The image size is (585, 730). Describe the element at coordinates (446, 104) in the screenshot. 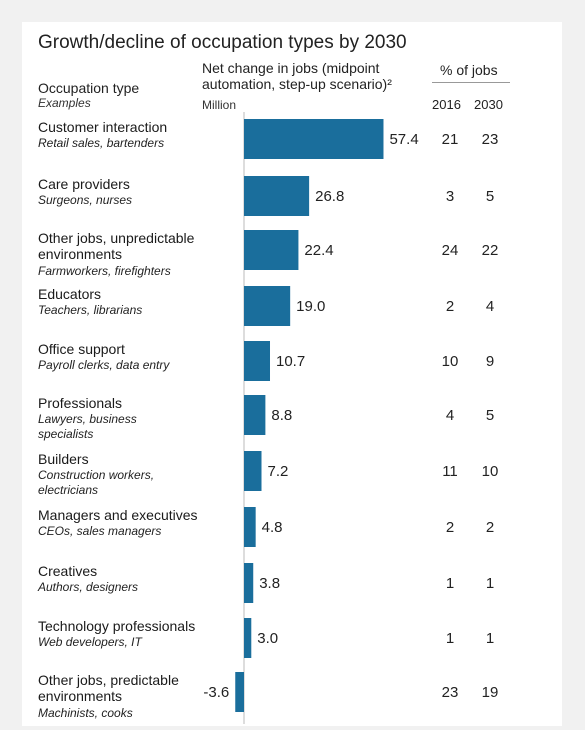

I see `year-2016-header: 2016` at that location.